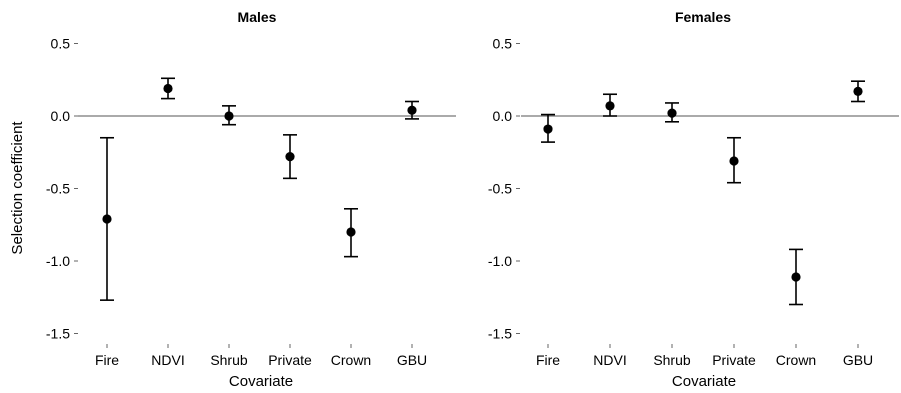 This screenshot has height=393, width=901. Describe the element at coordinates (548, 129) in the screenshot. I see `females-point-fire` at that location.